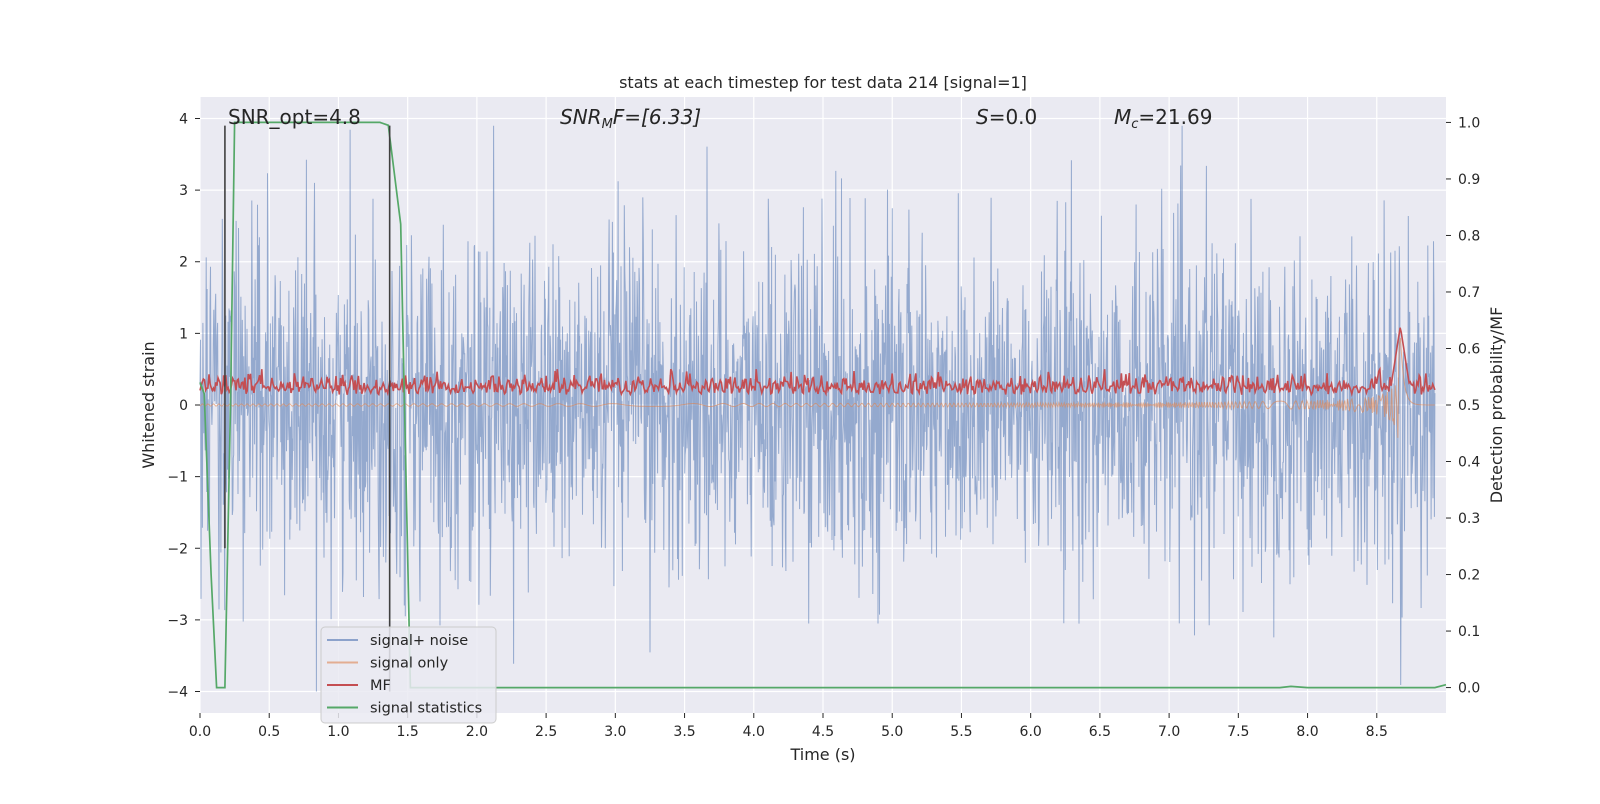 The height and width of the screenshot is (804, 1600). Describe the element at coordinates (426, 709) in the screenshot. I see `legend-label-signal-statistics: signal statistics` at that location.